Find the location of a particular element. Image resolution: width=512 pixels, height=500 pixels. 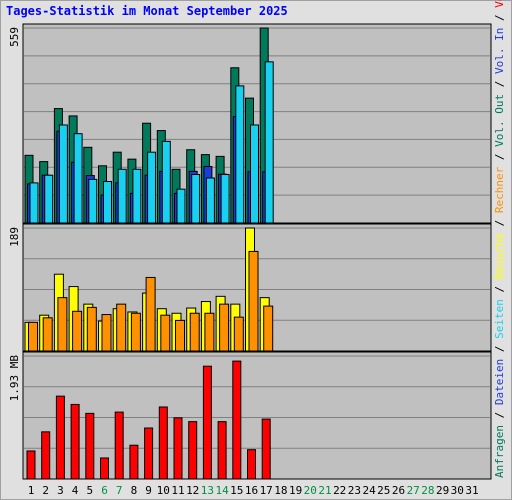

legend-item: Vol. Out is located at coordinates (499, 124).